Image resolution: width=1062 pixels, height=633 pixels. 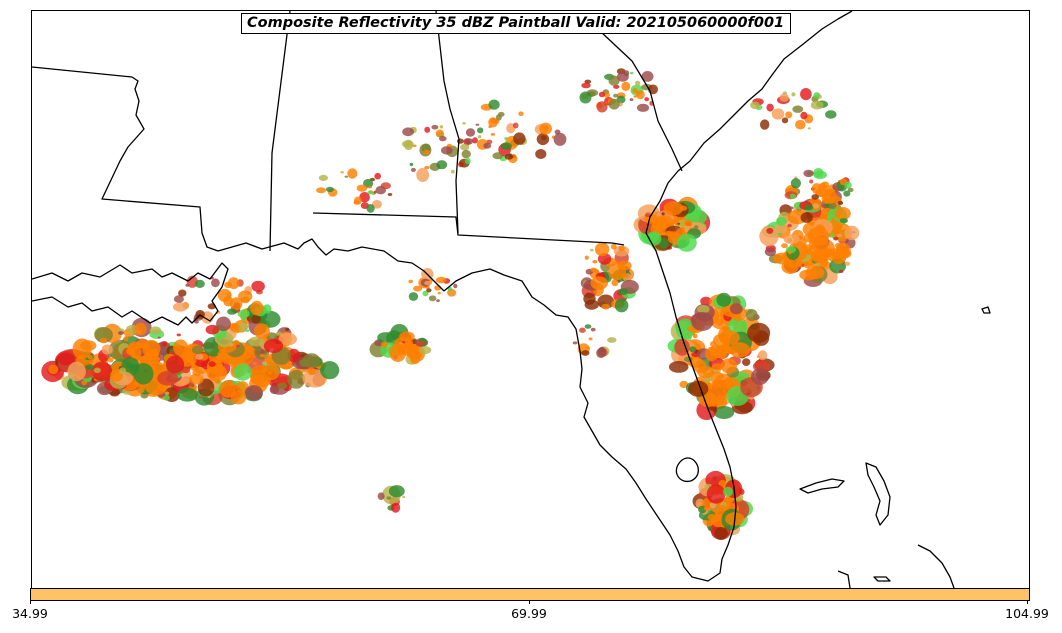 I want to click on coast-mississippi-alabama, so click(x=331, y=265).